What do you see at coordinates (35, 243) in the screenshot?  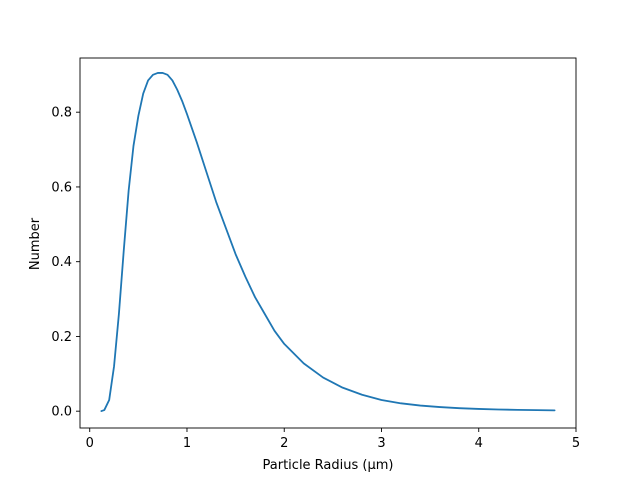 I see `y-axis-title: Number` at bounding box center [35, 243].